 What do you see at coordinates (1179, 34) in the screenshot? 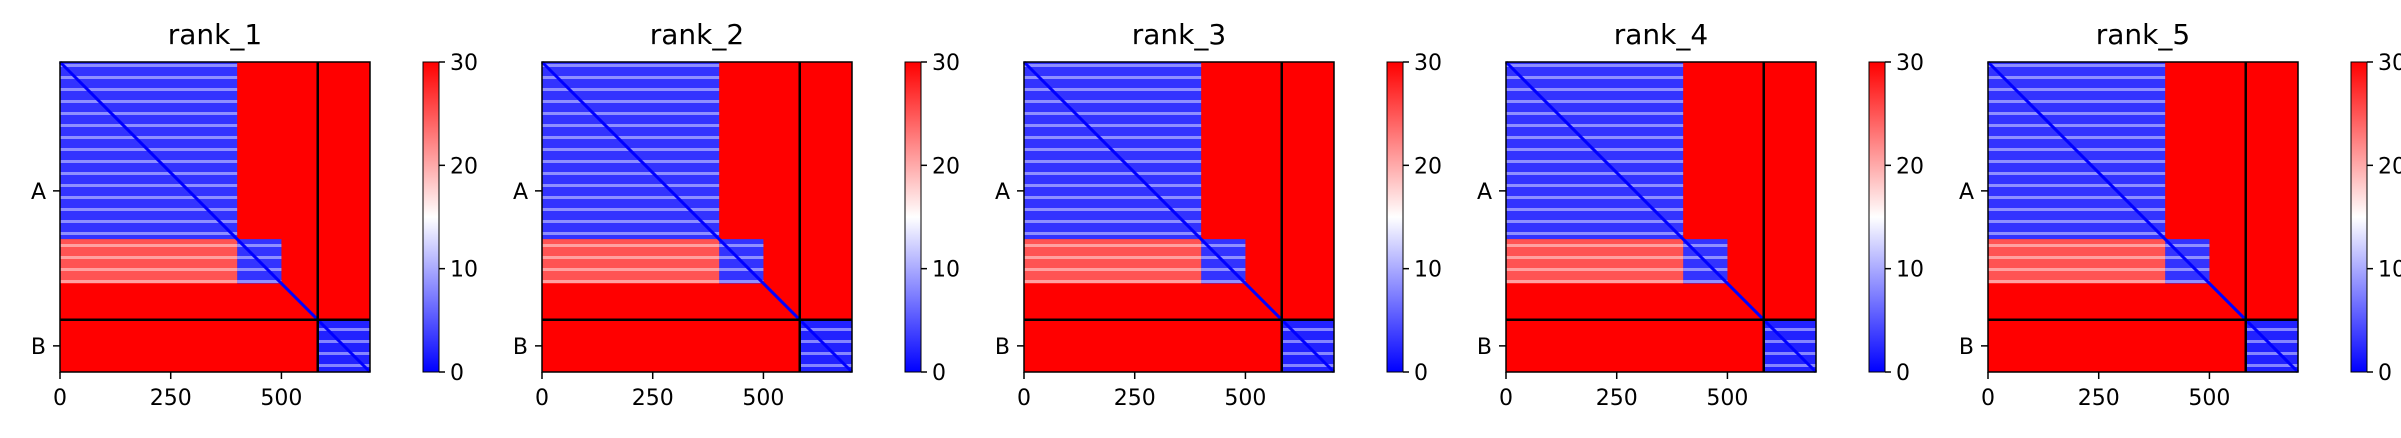
I see `panel-title: rank_3` at bounding box center [1179, 34].